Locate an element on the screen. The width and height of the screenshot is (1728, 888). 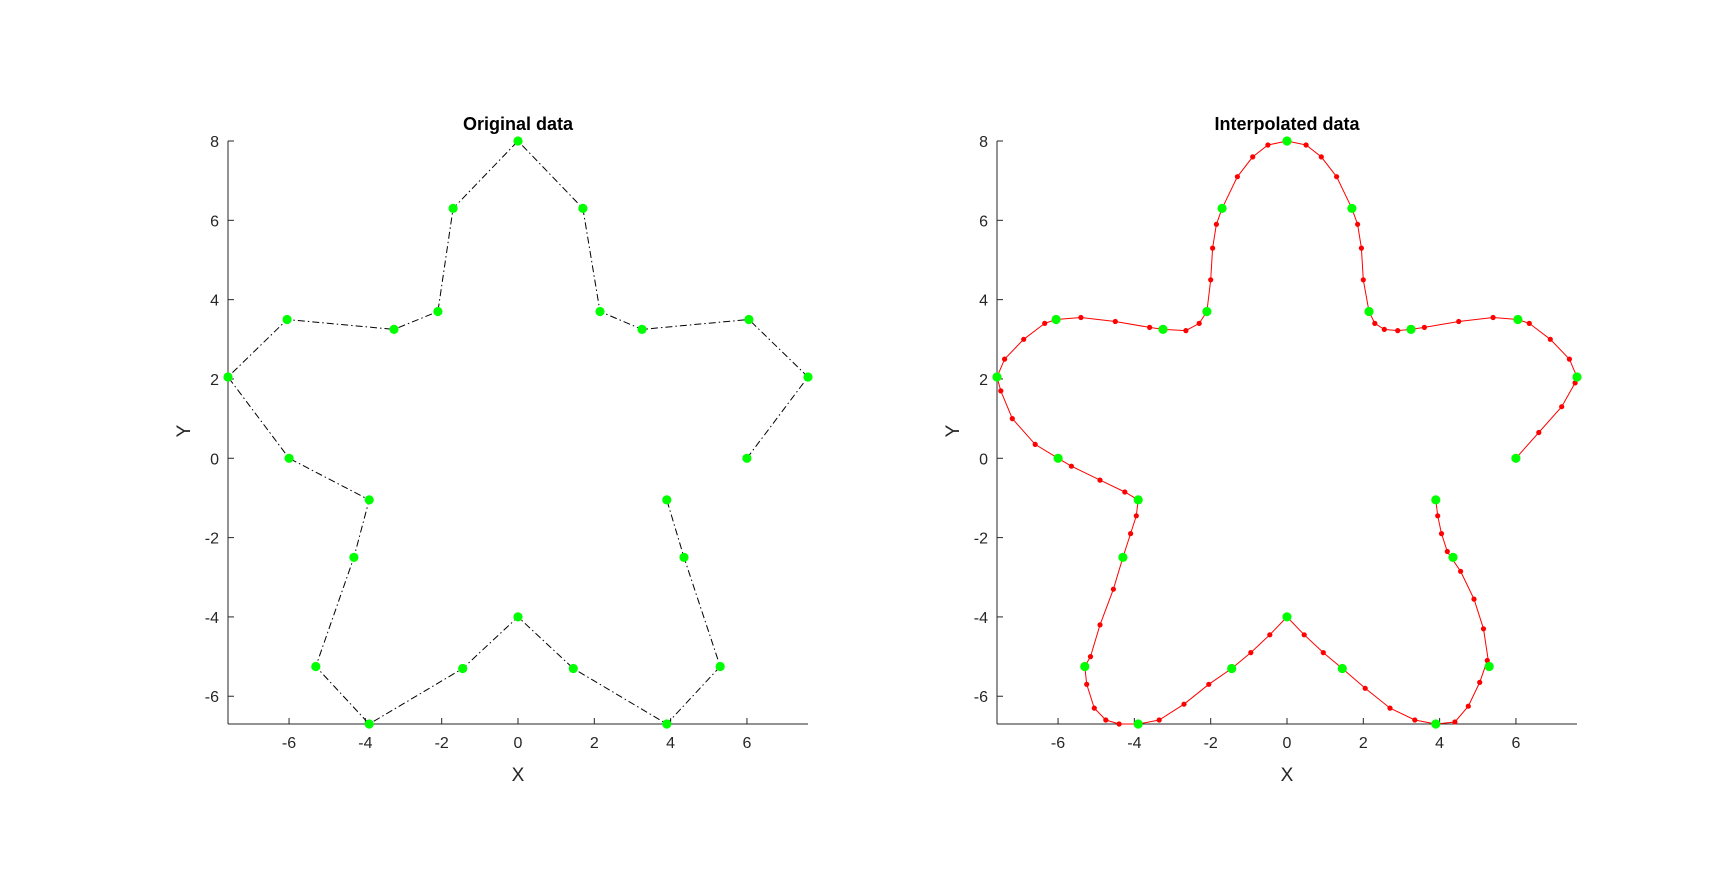
interpolated-y-tick-label: -6 is located at coordinates (981, 697).